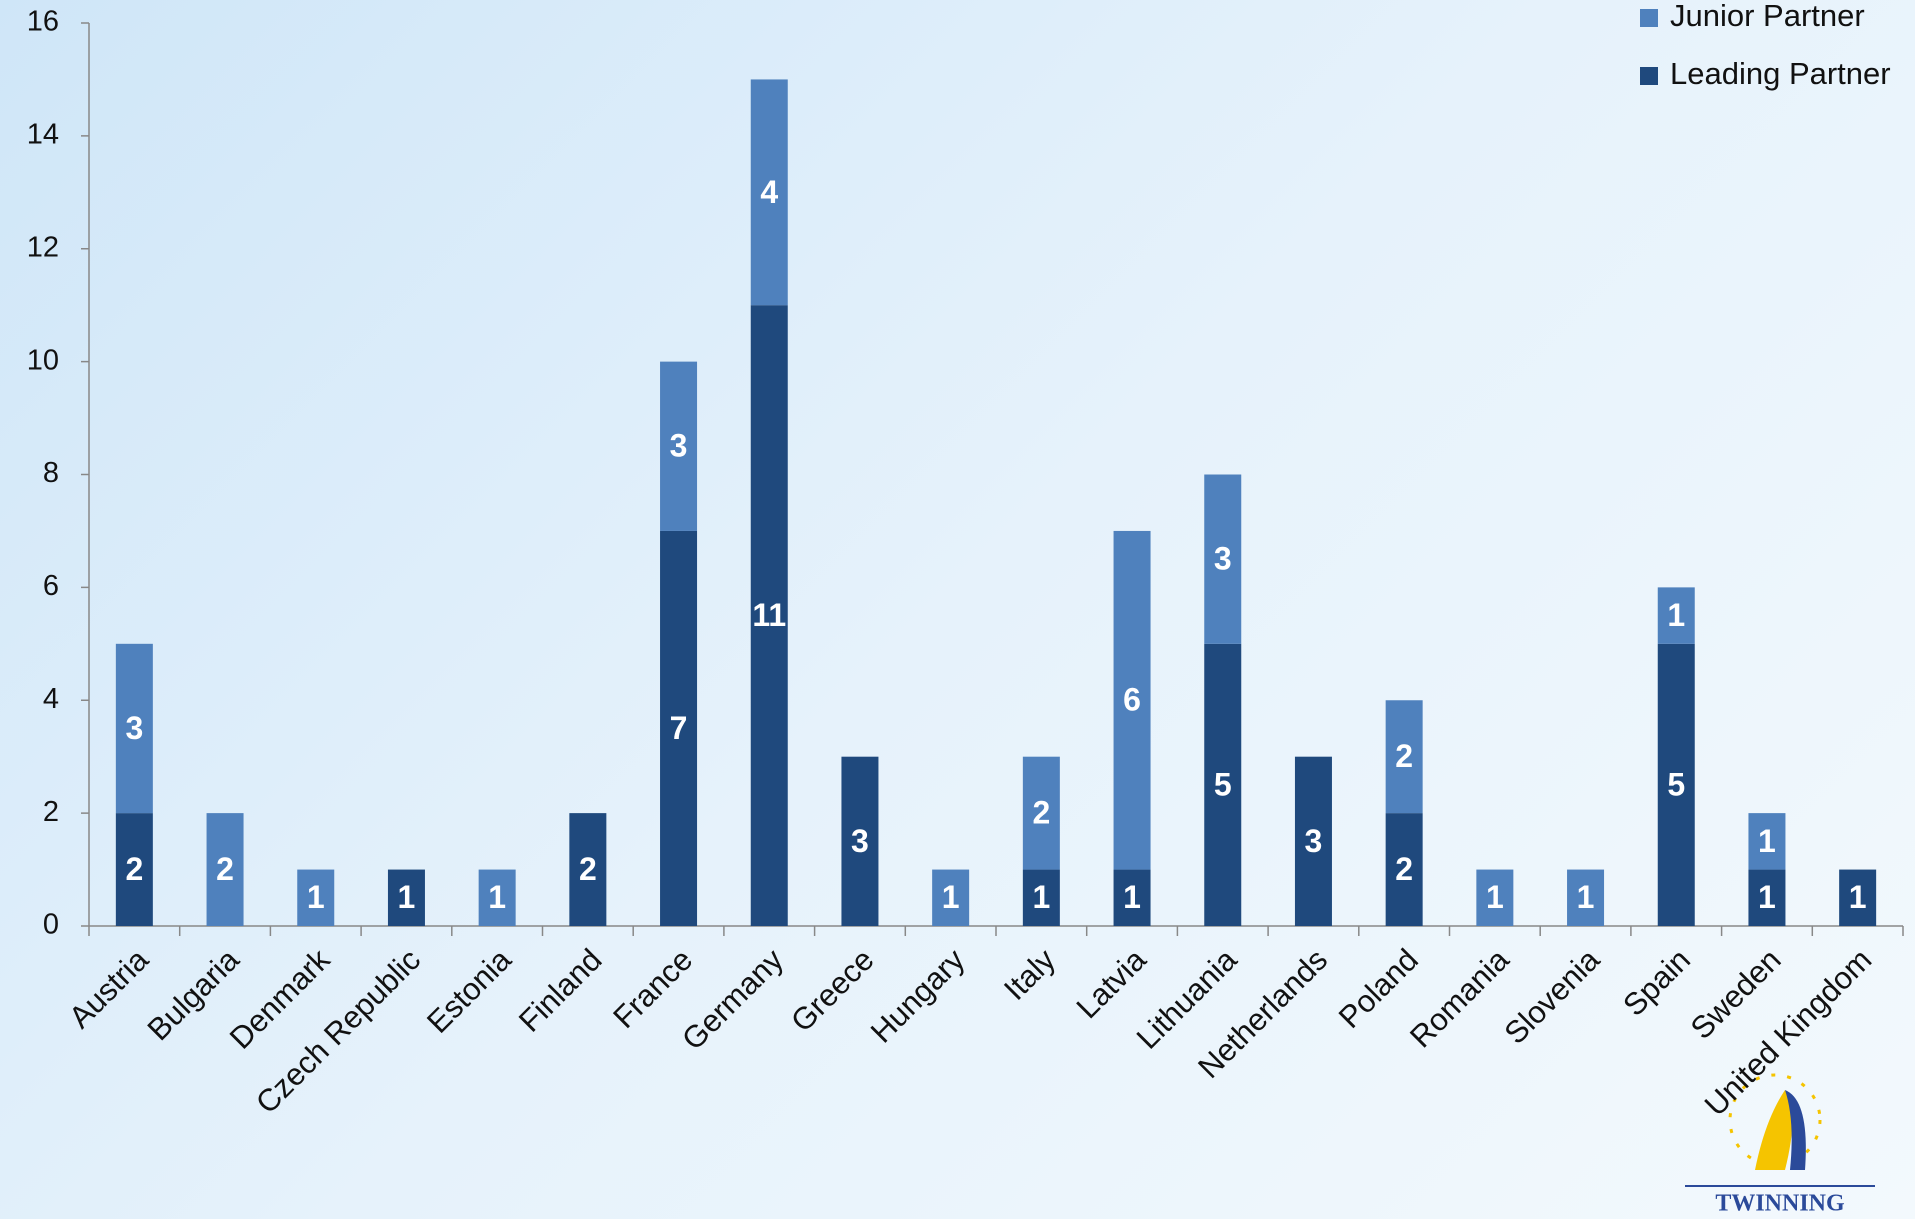 Image resolution: width=1915 pixels, height=1219 pixels. I want to click on y-tick-label: 14, so click(43, 135).